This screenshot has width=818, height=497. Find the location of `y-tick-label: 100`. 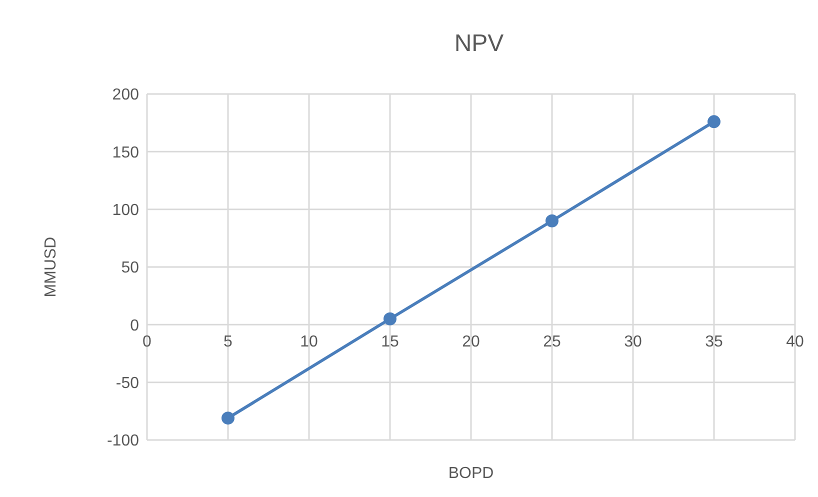

y-tick-label: 100 is located at coordinates (126, 211).